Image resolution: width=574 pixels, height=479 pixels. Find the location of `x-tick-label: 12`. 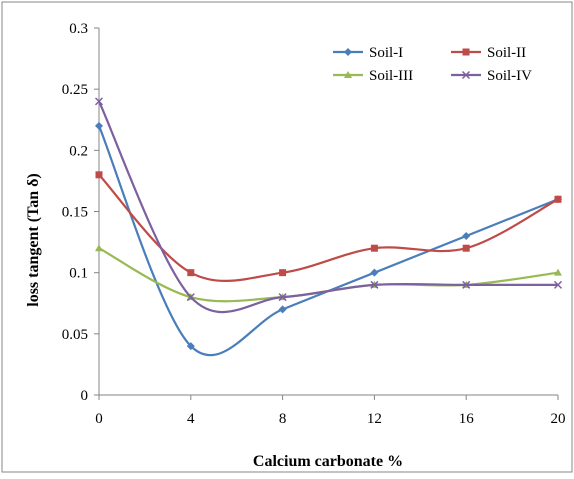

x-tick-label: 12 is located at coordinates (374, 419).